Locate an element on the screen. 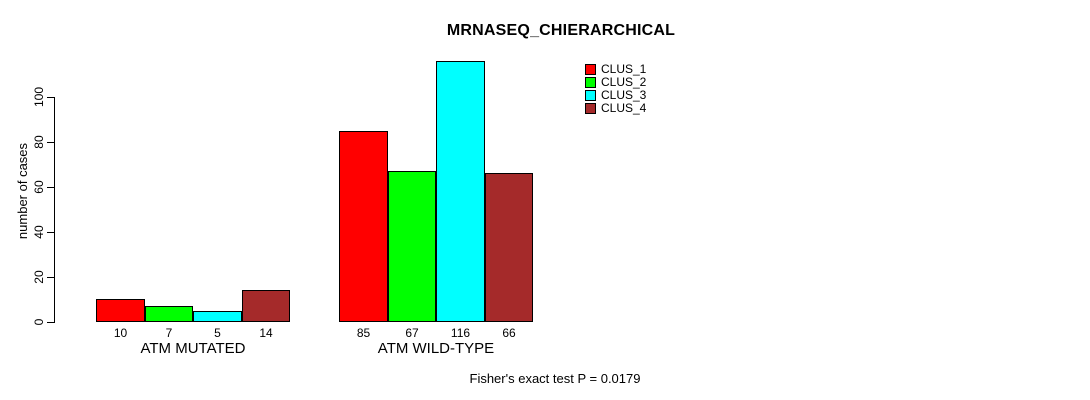 This screenshot has height=400, width=1090. y-tick-label: 100 is located at coordinates (39, 97).